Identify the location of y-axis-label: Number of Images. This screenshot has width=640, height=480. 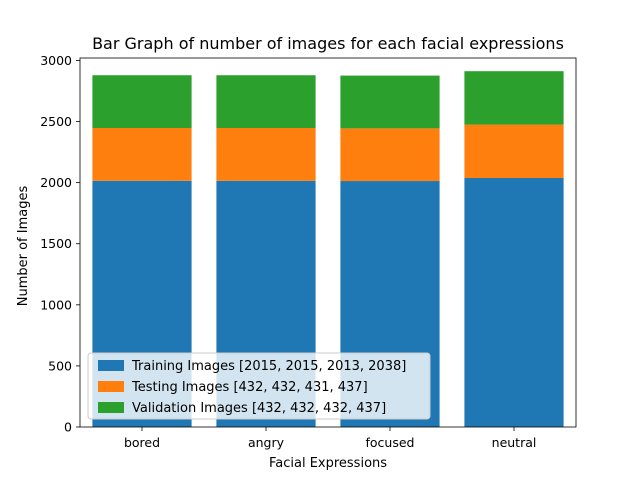
(23, 246).